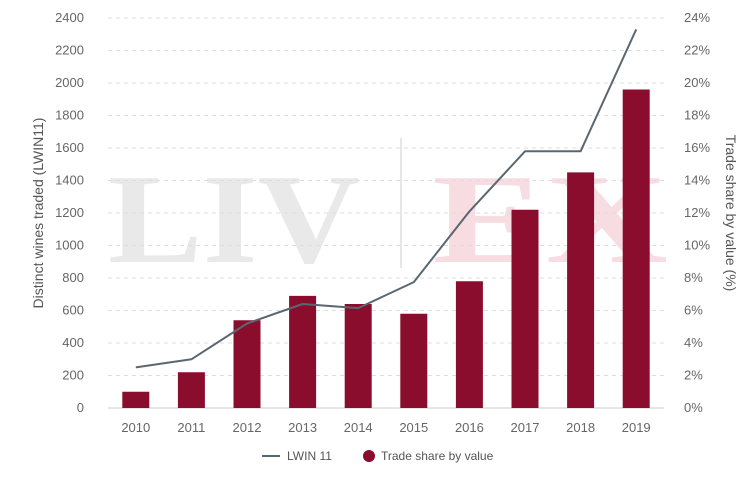 This screenshot has height=479, width=750. What do you see at coordinates (697, 245) in the screenshot?
I see `right-tick-label: 10%` at bounding box center [697, 245].